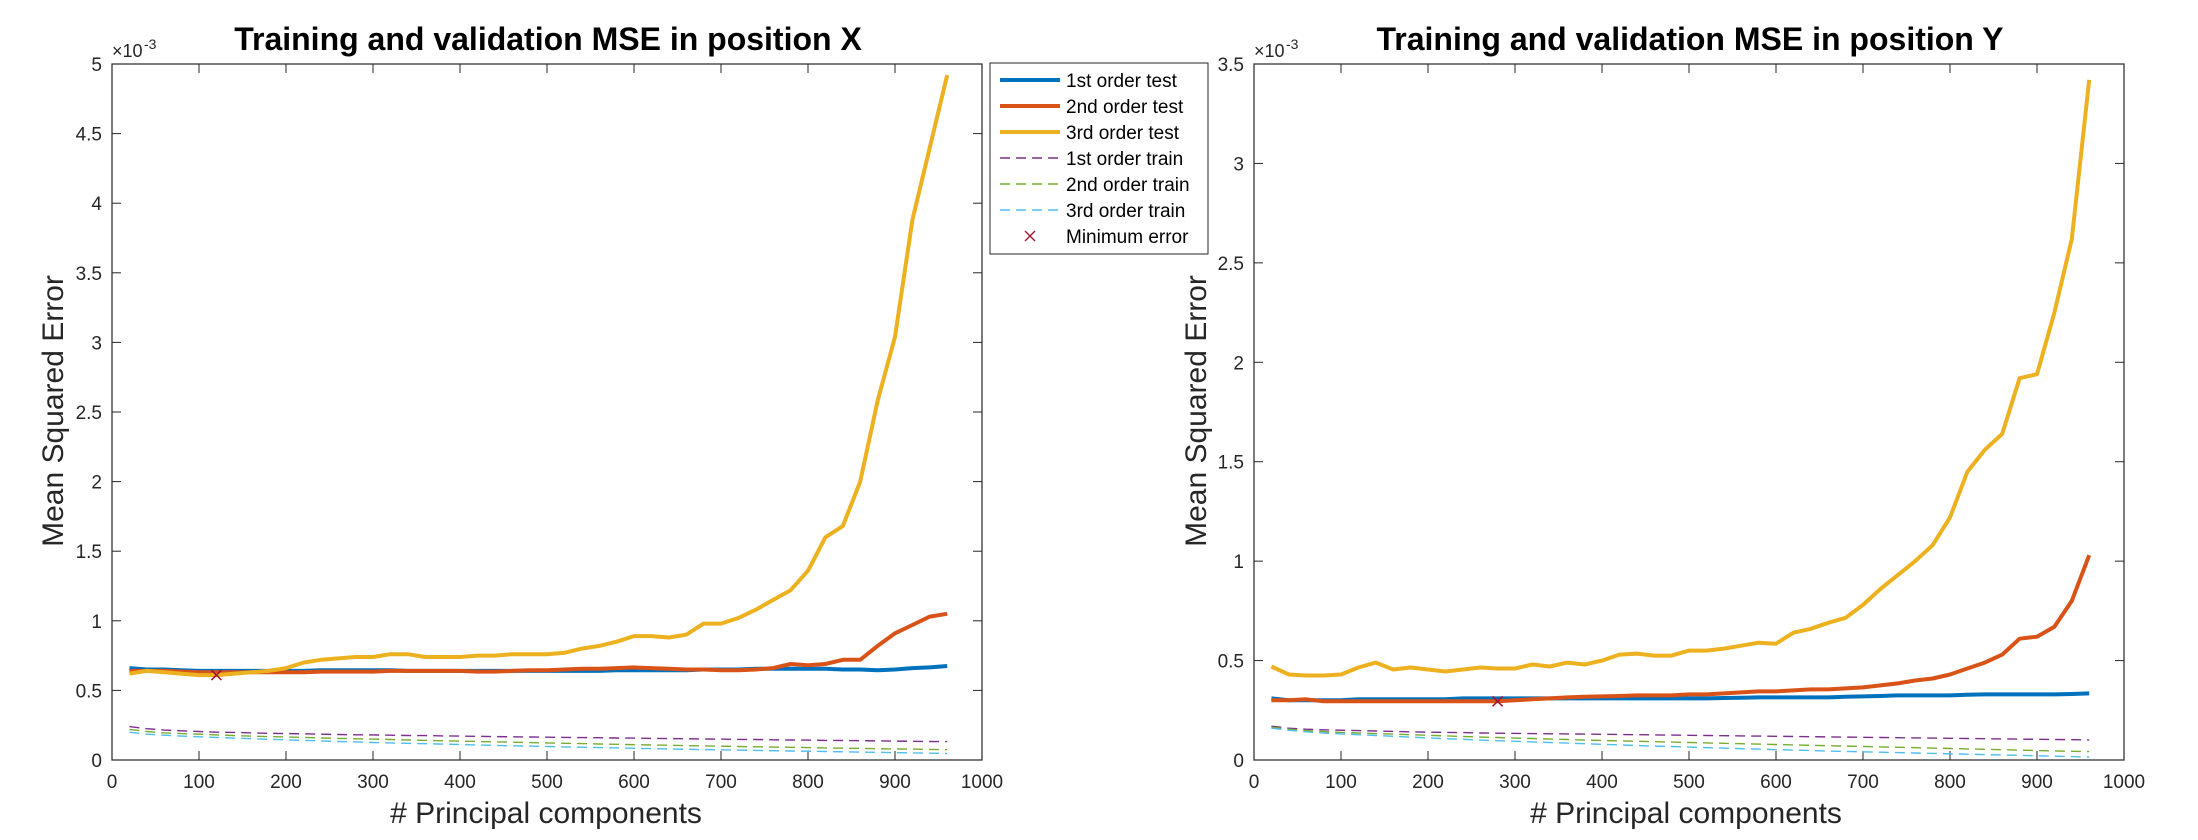  I want to click on legend-entry-3rd-order-test: 3rd order test, so click(1090, 133).